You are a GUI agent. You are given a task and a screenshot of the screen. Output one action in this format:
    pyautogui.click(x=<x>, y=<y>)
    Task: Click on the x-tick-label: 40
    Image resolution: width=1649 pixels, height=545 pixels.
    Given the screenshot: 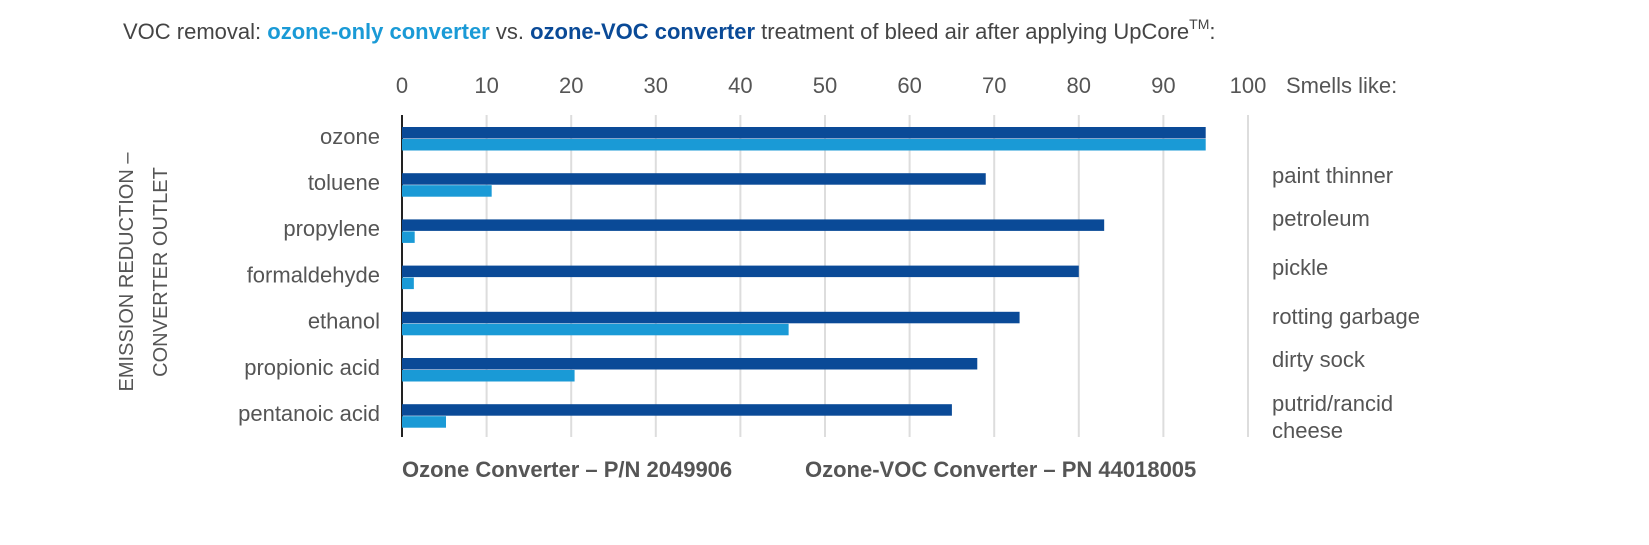 What is the action you would take?
    pyautogui.click(x=740, y=85)
    